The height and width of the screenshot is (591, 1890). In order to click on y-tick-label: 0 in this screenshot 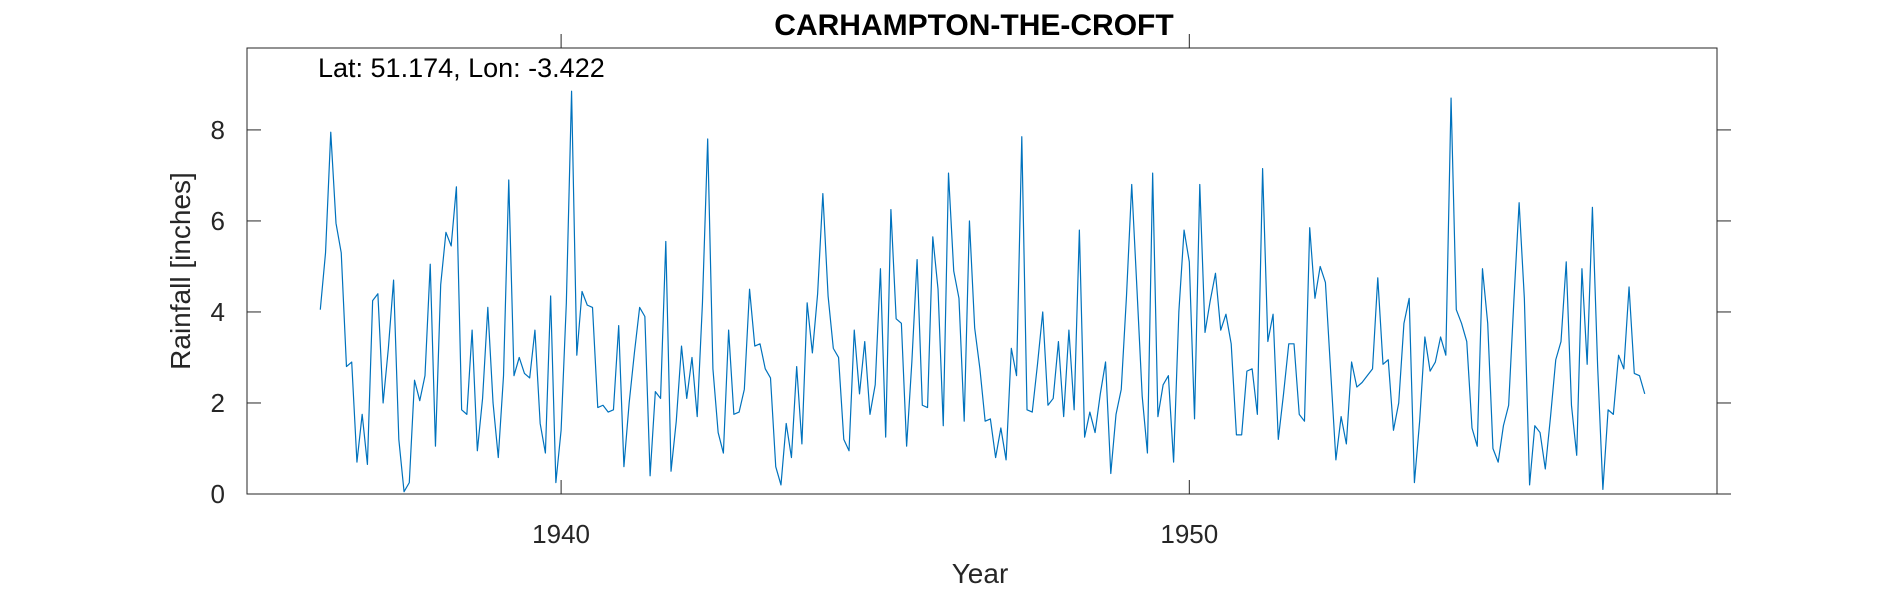, I will do `click(218, 494)`.